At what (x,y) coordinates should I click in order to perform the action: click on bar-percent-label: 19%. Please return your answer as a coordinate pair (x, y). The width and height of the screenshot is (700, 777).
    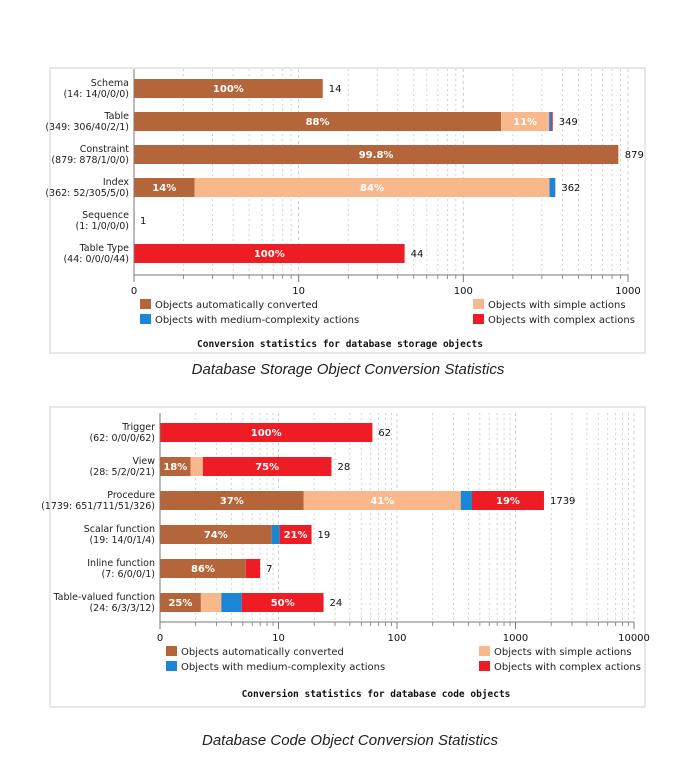
    Looking at the image, I should click on (508, 501).